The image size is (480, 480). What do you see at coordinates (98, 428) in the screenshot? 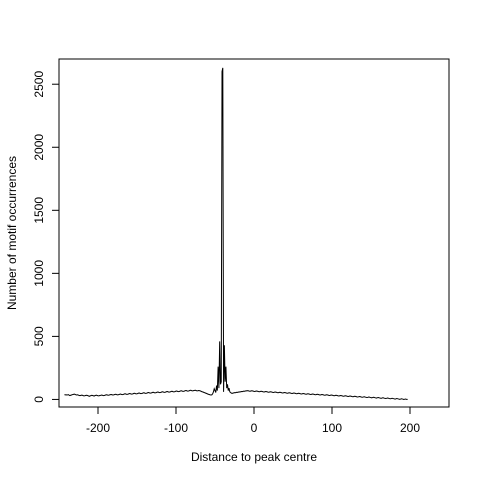
I see `x-tick-label: -200` at bounding box center [98, 428].